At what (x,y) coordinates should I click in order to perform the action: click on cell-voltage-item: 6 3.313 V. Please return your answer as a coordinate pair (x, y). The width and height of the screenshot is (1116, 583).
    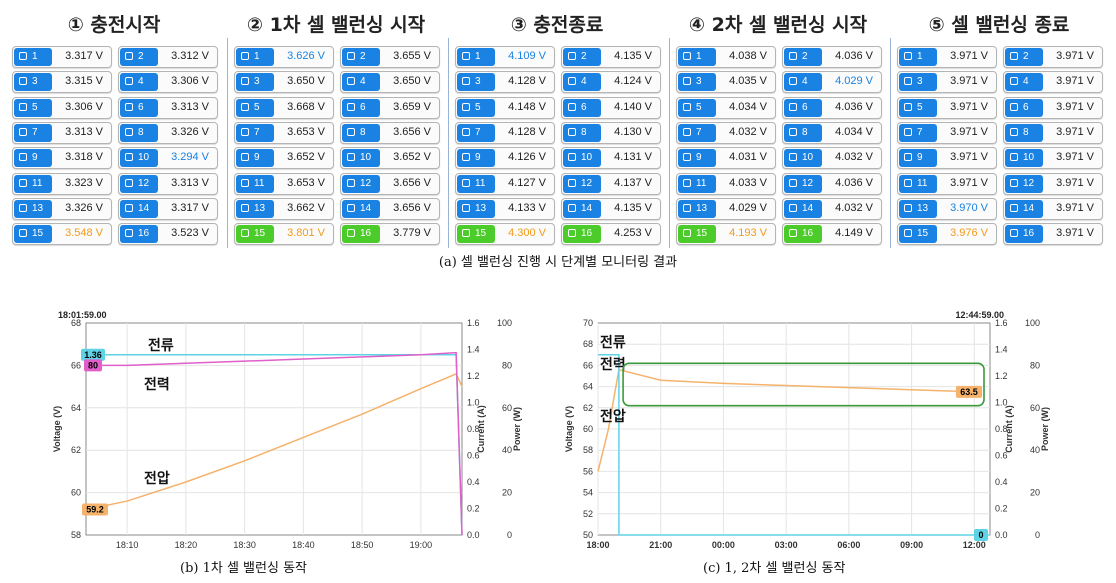
    Looking at the image, I should click on (168, 107).